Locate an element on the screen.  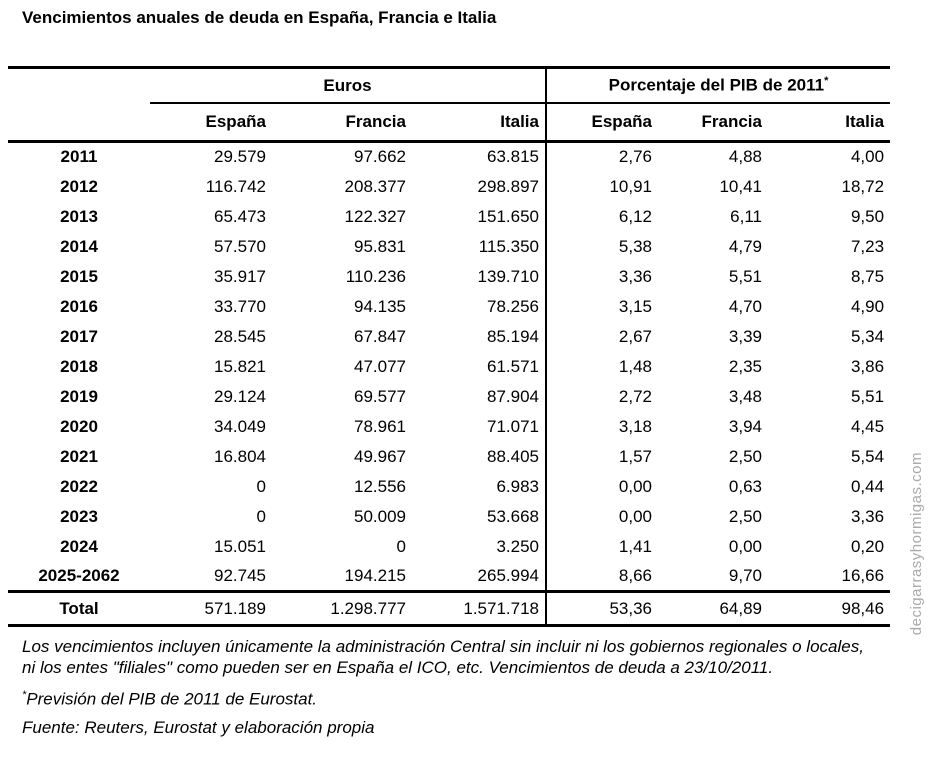
corner-cell is located at coordinates (79, 86).